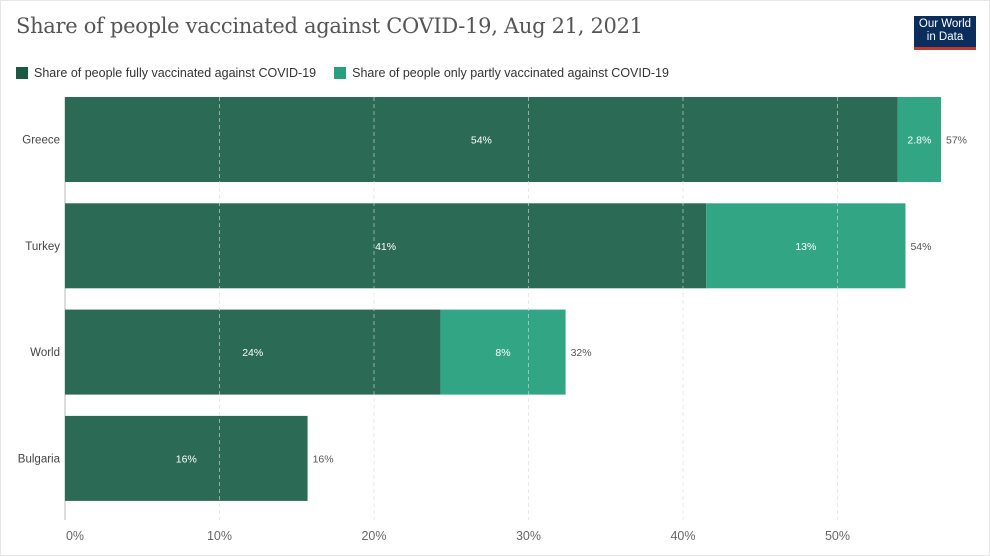  I want to click on logo-line1: Our World, so click(945, 24).